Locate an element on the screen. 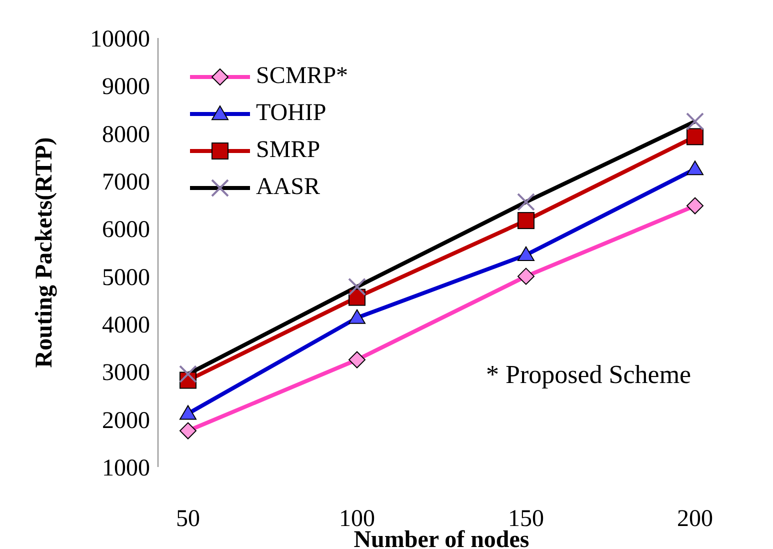  y-tick-label: 9000 is located at coordinates (126, 87).